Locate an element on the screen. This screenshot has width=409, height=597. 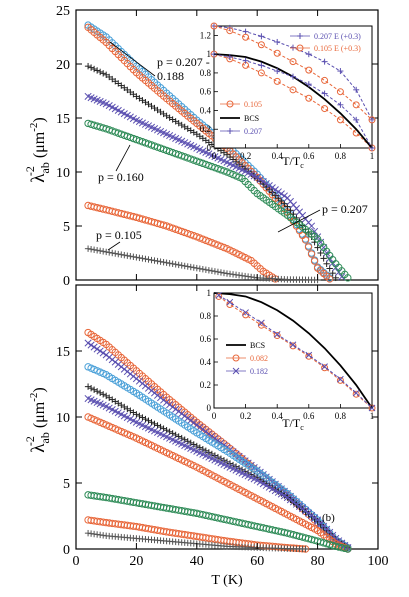
panel-b-label: (b) is located at coordinates (328, 518).